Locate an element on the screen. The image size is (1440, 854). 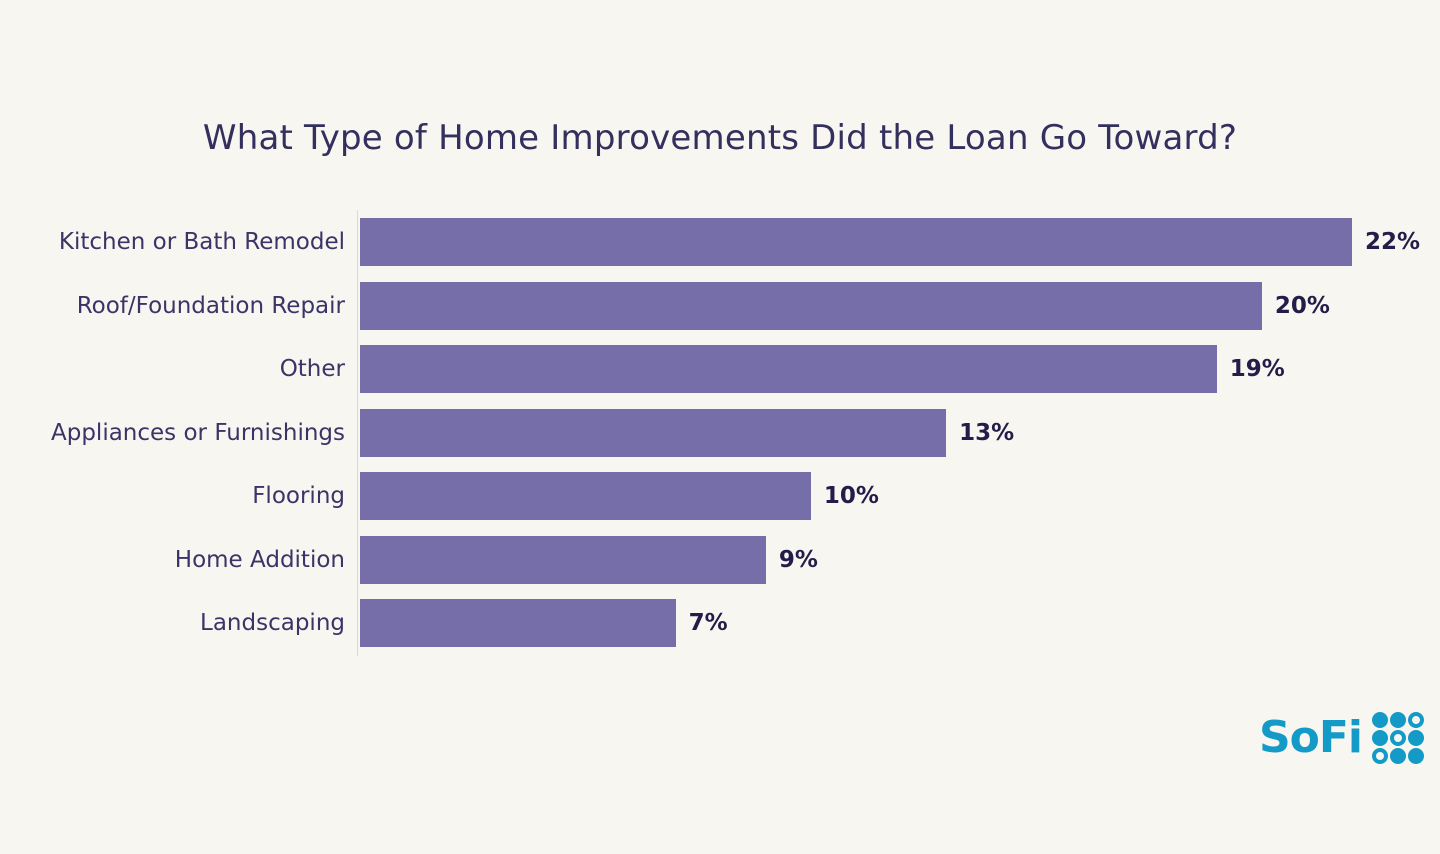
bar-track: 13% is located at coordinates (900, 432).